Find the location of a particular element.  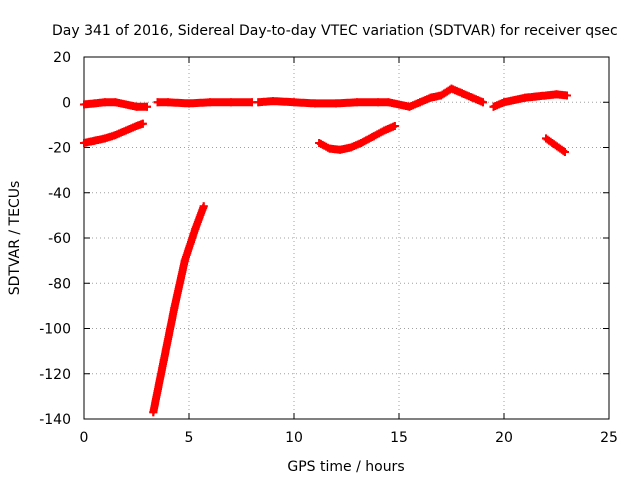

x-tick-label: 5 is located at coordinates (189, 438).